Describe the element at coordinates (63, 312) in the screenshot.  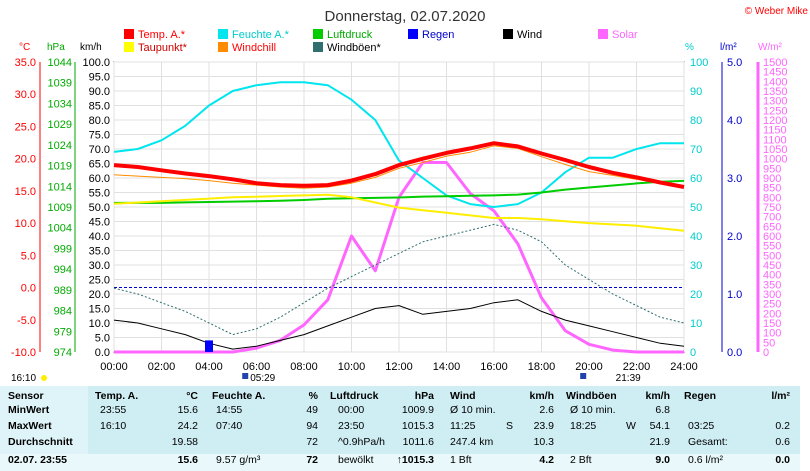
I see `press-tick-label: 984` at that location.